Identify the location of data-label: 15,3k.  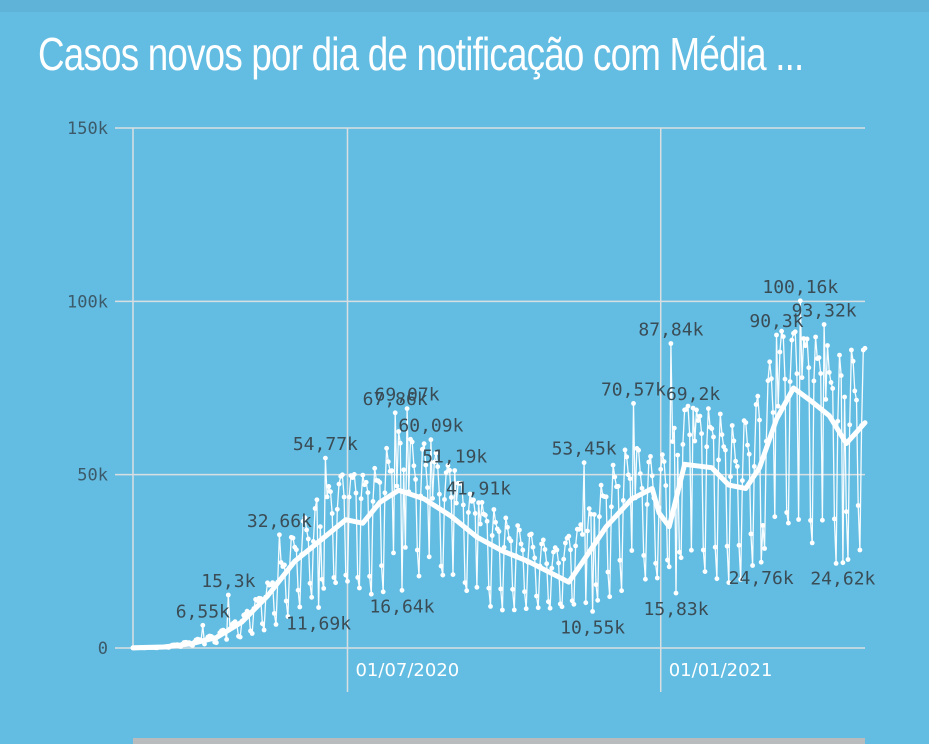
(228, 581).